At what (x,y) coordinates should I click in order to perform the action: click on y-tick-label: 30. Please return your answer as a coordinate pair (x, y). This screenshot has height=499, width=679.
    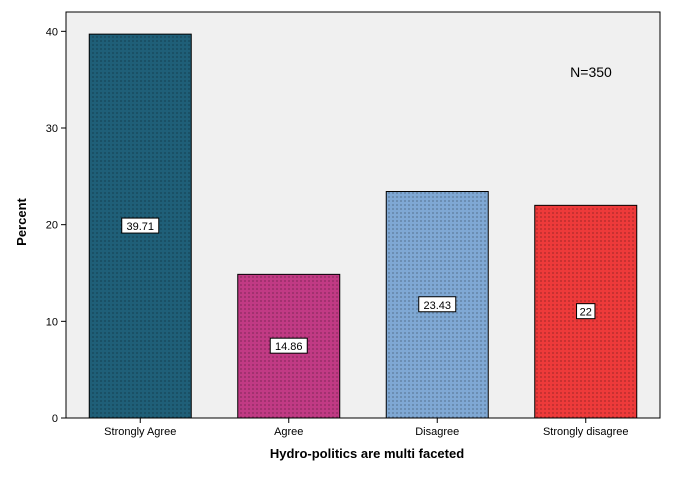
    Looking at the image, I should click on (52, 129).